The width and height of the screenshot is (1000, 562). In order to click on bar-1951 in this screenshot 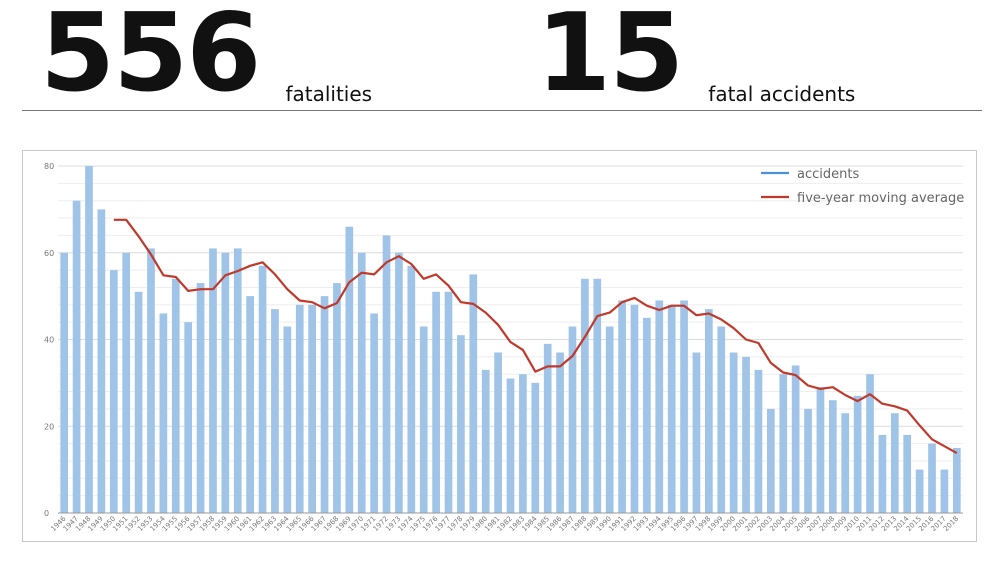, I will do `click(126, 382)`.